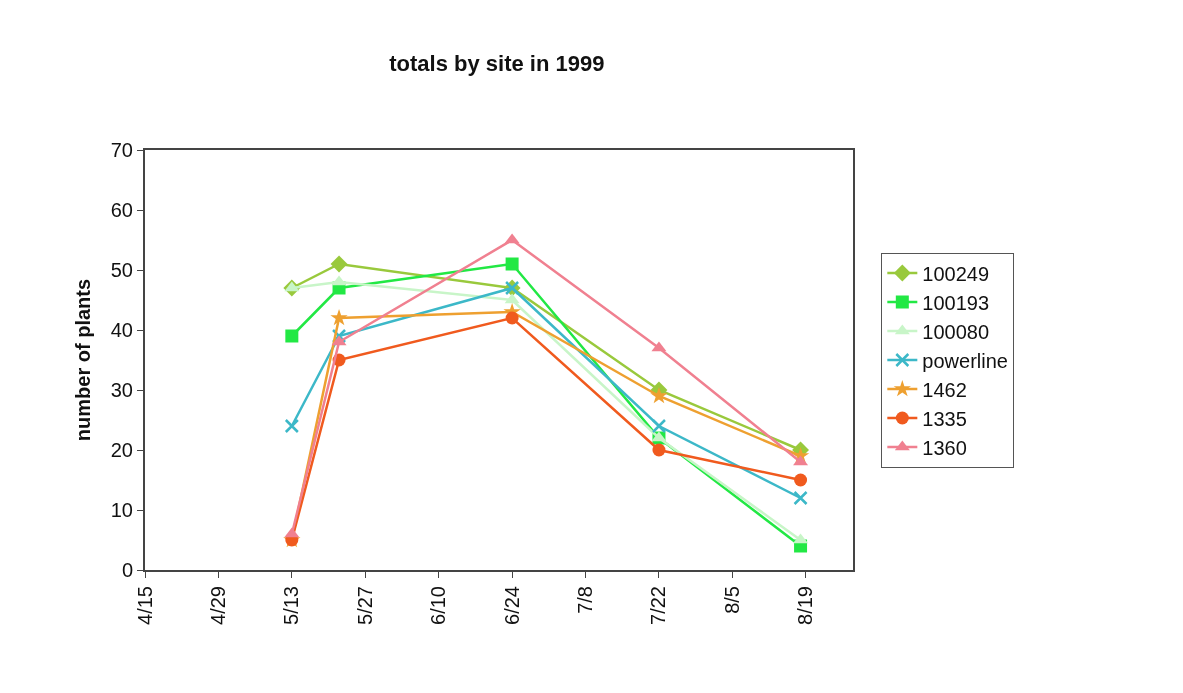 The height and width of the screenshot is (693, 1183). Describe the element at coordinates (944, 418) in the screenshot. I see `legend-label: 1335` at that location.